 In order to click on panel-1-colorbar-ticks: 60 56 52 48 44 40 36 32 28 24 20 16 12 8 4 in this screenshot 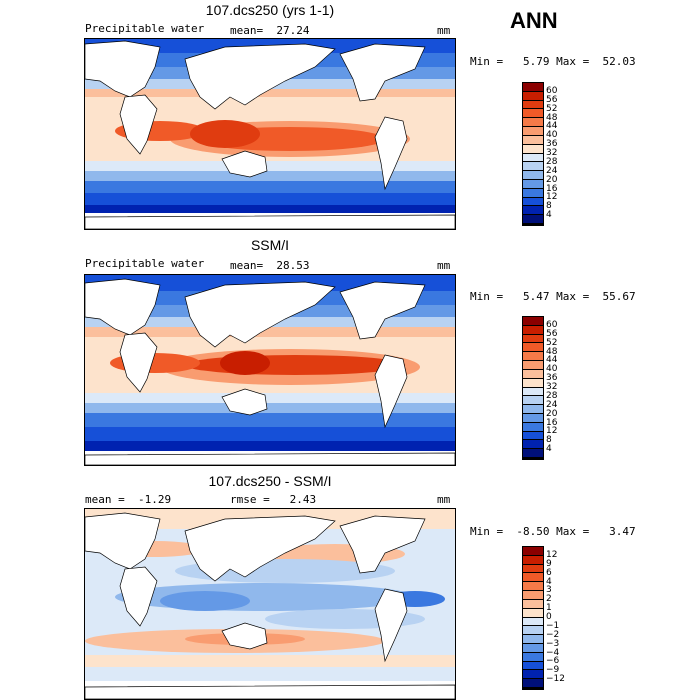, I will do `click(561, 153)`.